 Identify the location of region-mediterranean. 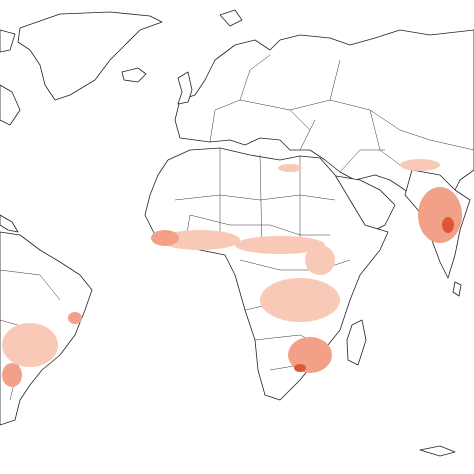
(290, 168).